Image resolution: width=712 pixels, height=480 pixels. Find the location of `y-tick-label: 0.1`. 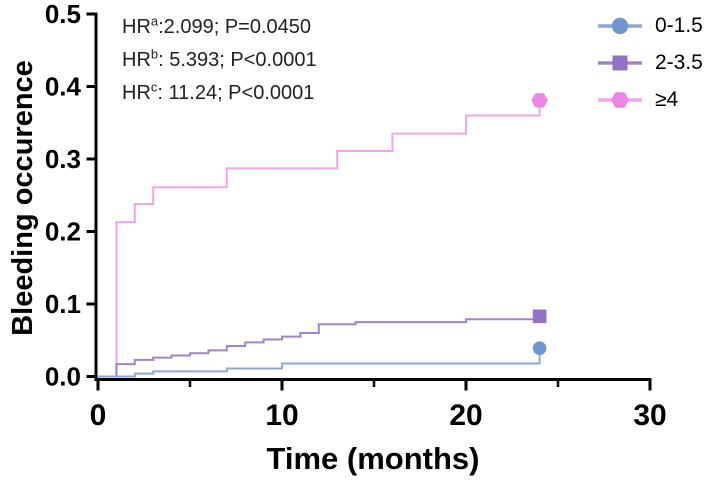

y-tick-label: 0.1 is located at coordinates (63, 304).